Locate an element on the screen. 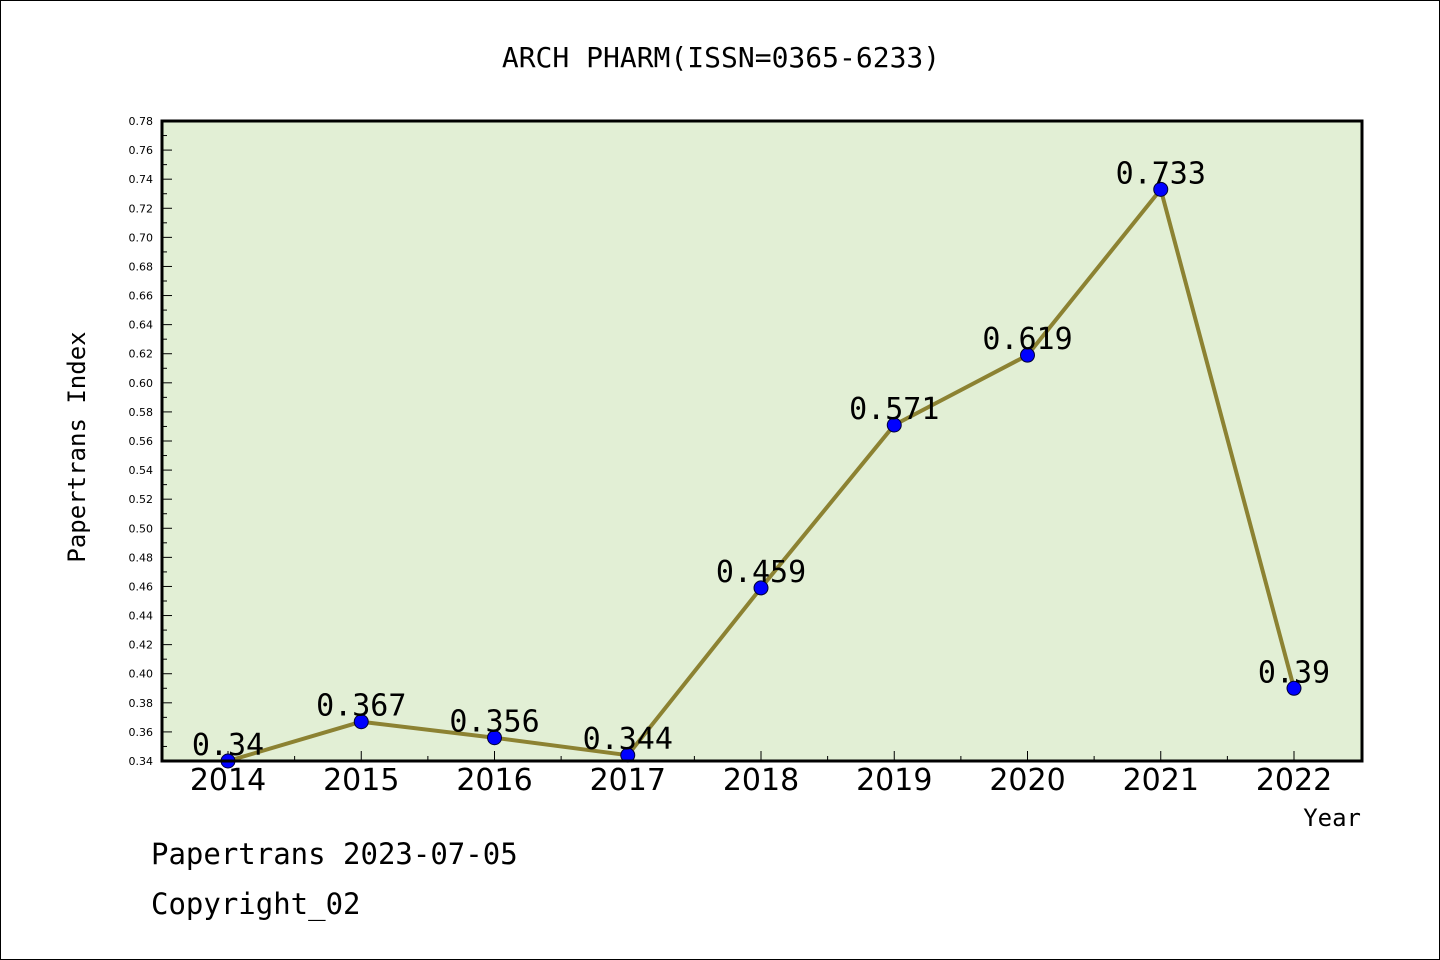  y-tick-label: 0.58 is located at coordinates (141, 412).